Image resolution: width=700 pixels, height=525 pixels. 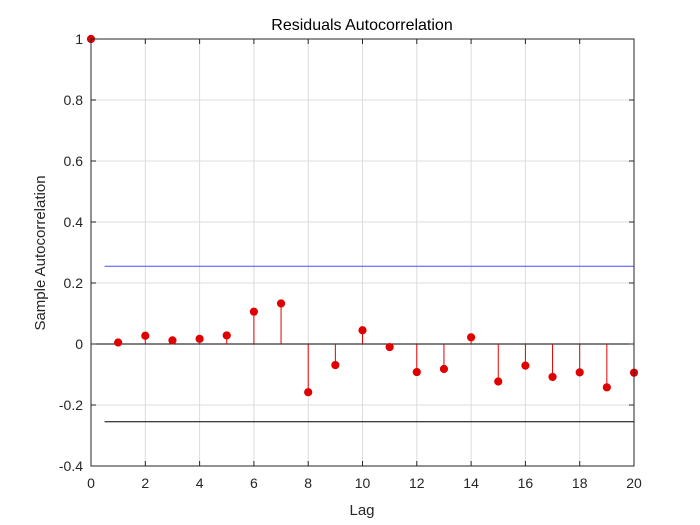 I want to click on x-axis-label: Lag, so click(x=361, y=510).